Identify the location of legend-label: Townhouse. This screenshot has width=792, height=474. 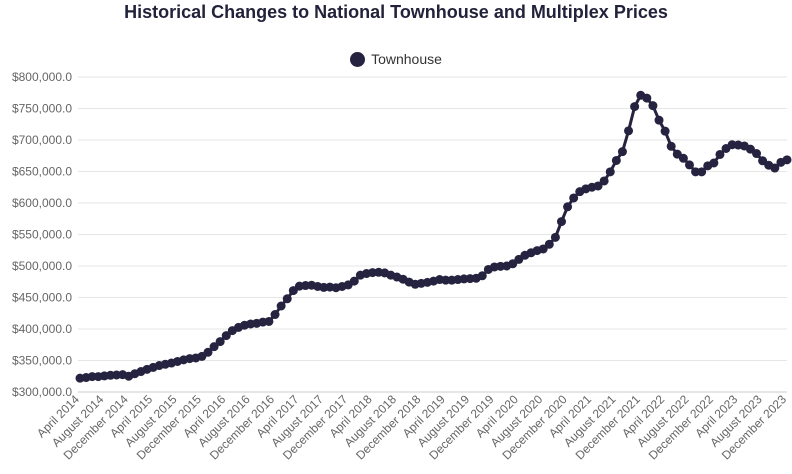
(406, 59).